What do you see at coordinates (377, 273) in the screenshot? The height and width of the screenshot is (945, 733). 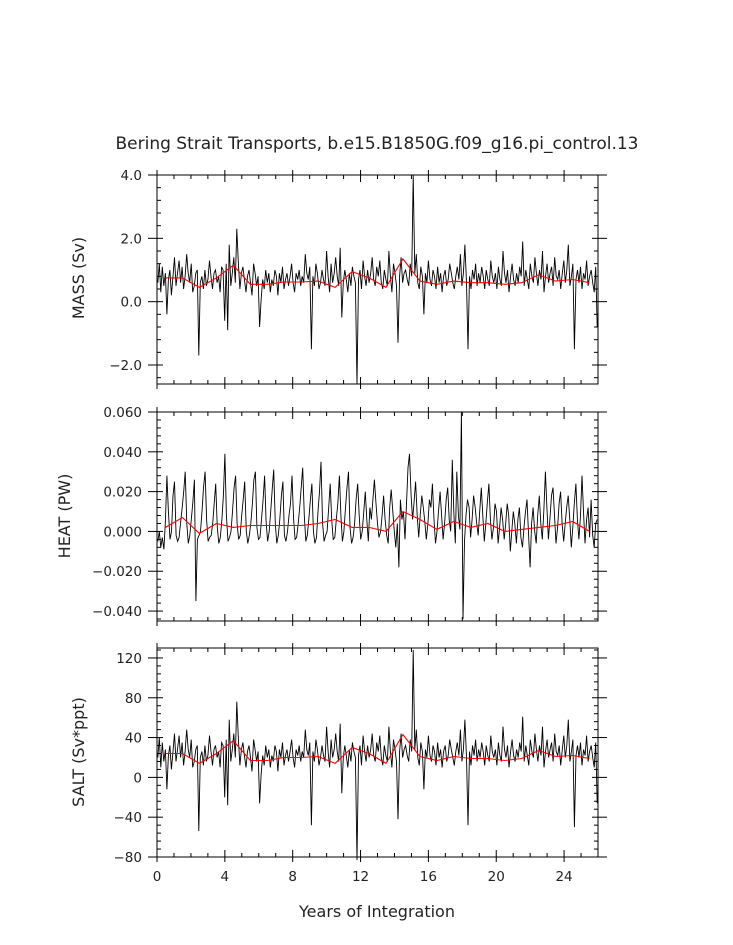 I see `mass-annual-mean-line` at bounding box center [377, 273].